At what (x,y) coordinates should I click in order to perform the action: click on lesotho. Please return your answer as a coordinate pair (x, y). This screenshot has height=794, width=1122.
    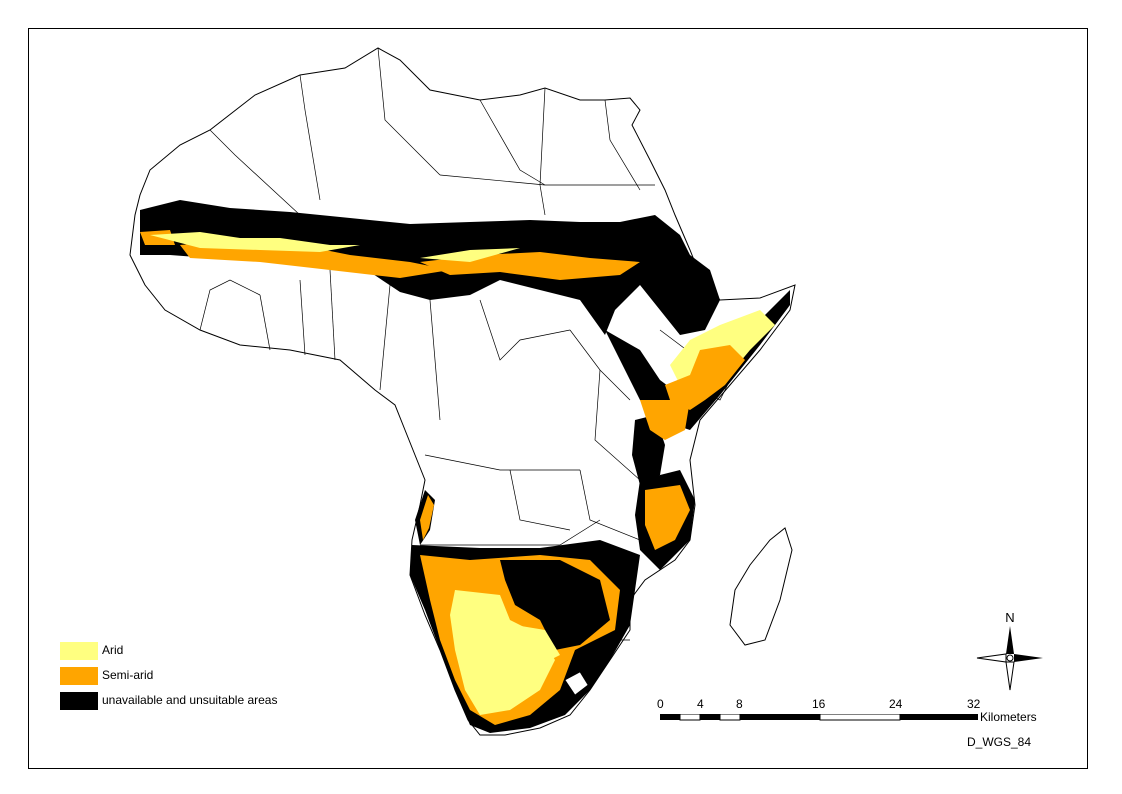
    Looking at the image, I should click on (576, 683).